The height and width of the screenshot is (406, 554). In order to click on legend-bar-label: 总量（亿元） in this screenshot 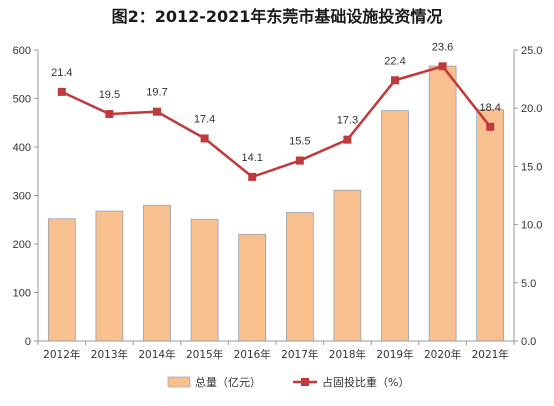, I will do `click(228, 382)`.